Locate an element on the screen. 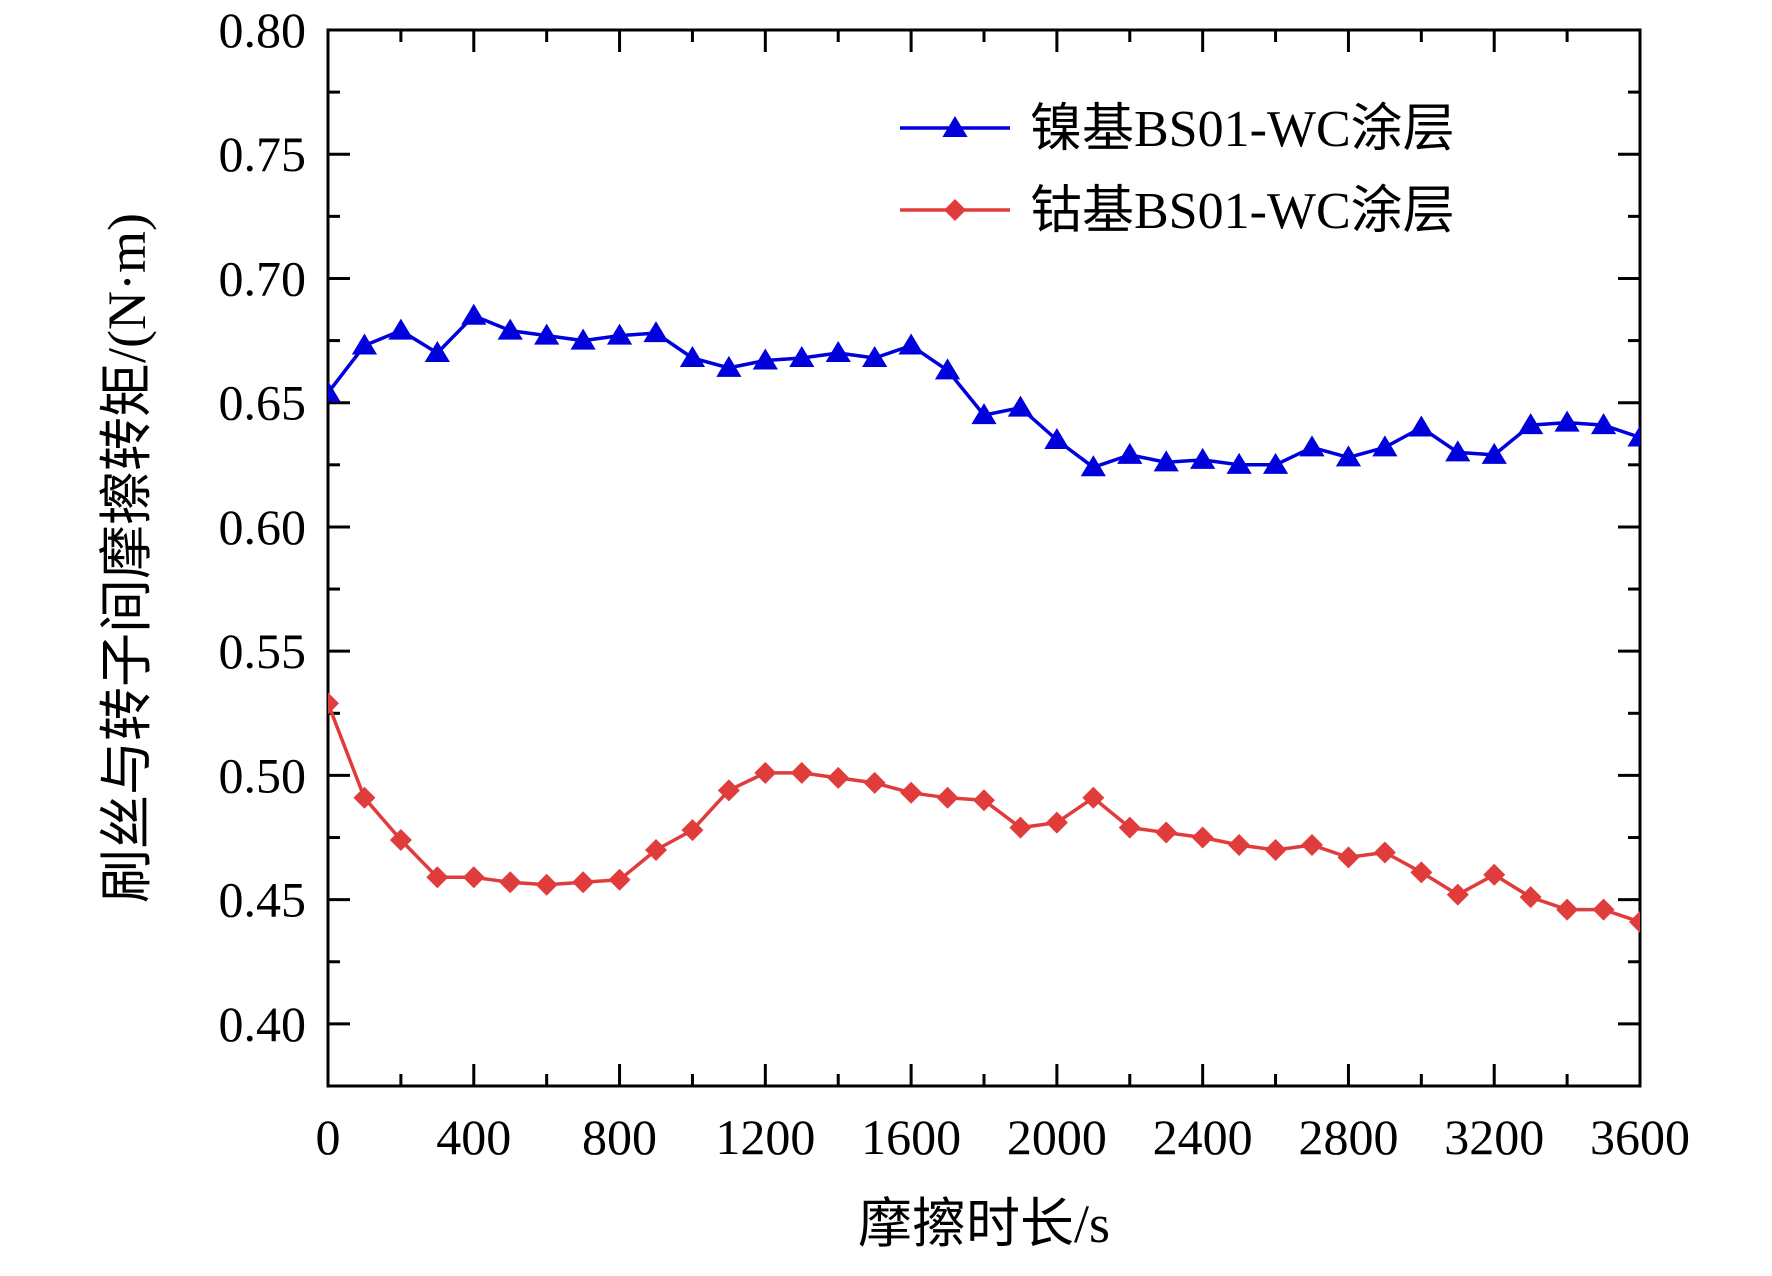 The height and width of the screenshot is (1276, 1772). legend-label: 钴基BS01-WC涂层 is located at coordinates (1242, 211).